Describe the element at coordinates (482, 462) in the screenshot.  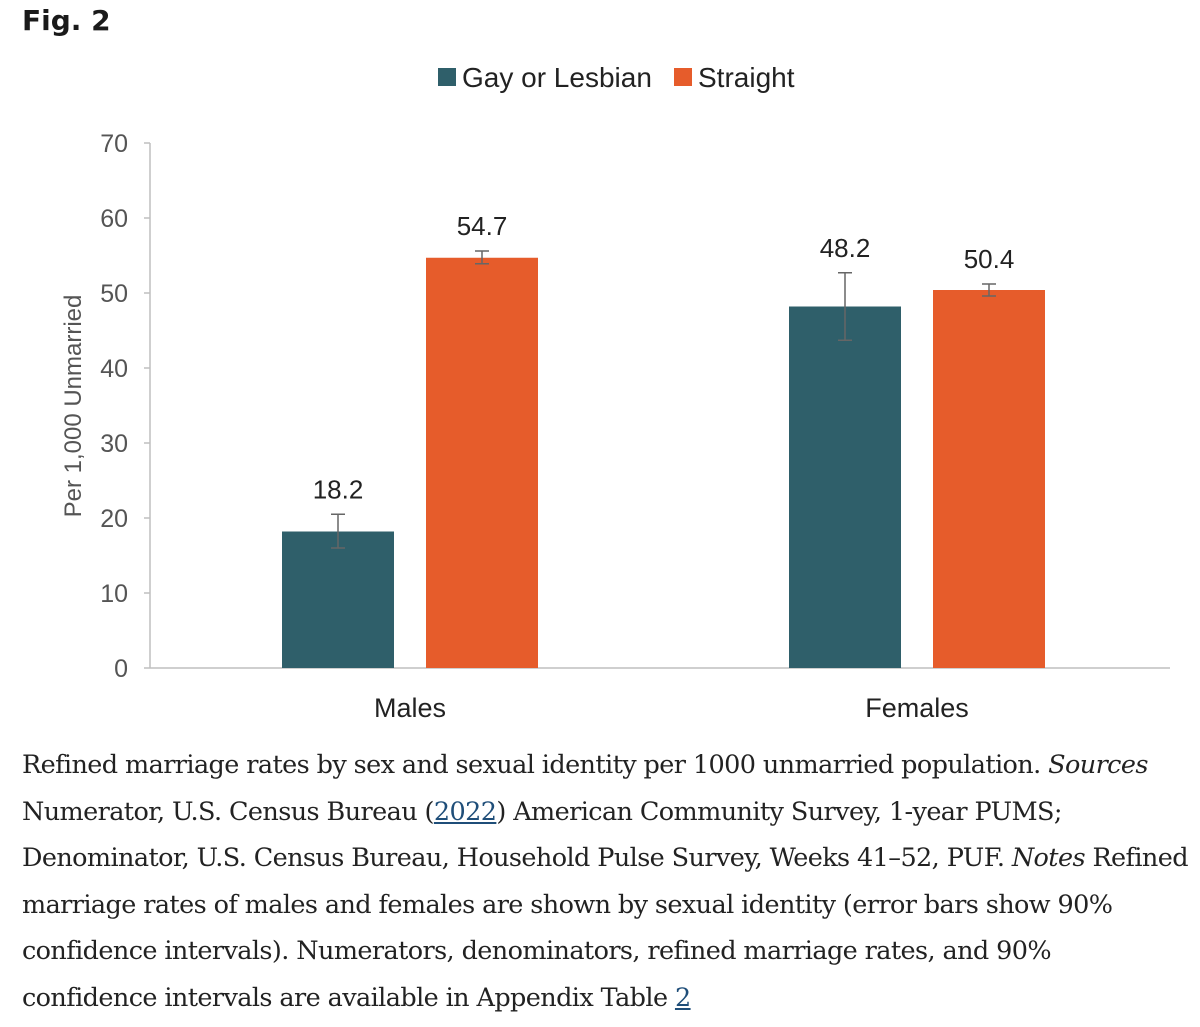
I see `bar-straight-males` at that location.